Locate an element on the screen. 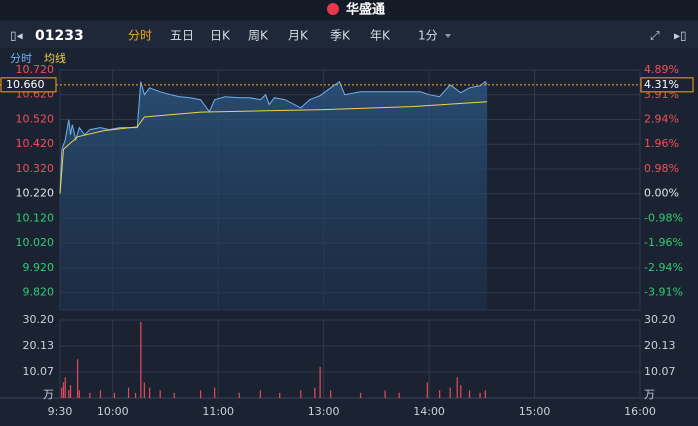 The height and width of the screenshot is (426, 698). y-tick-label: 9.920 is located at coordinates (39, 267).